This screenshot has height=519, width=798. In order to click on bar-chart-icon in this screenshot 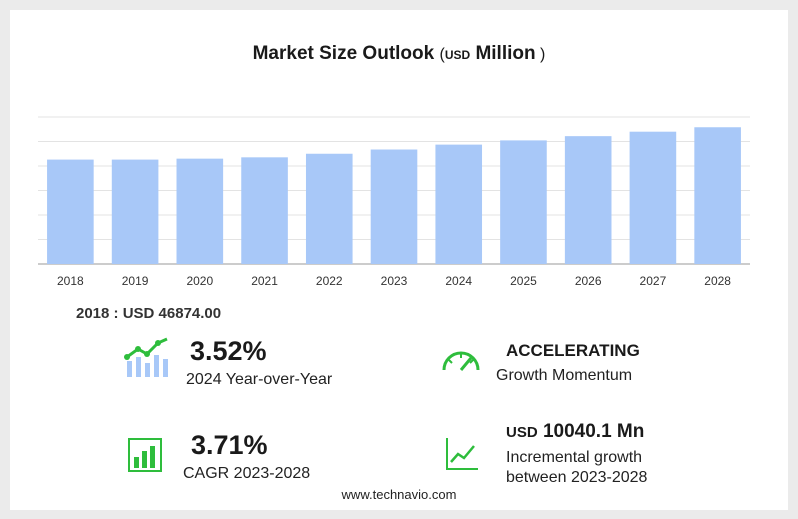, I will do `click(145, 455)`.